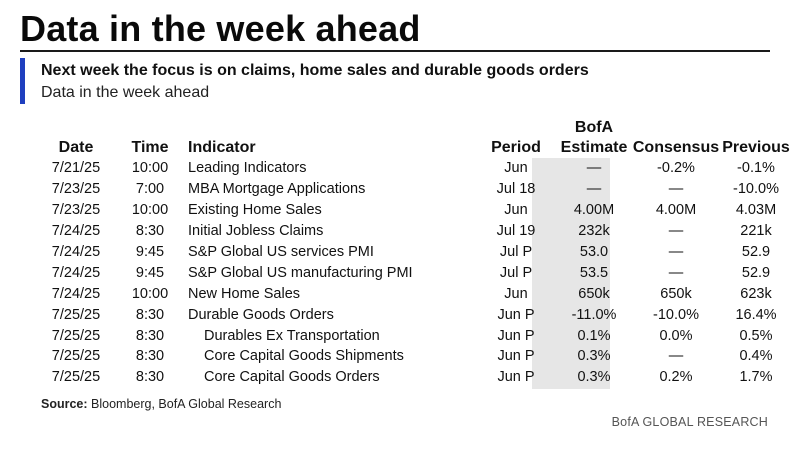 This screenshot has width=806, height=457. I want to click on cell-bofa-estimate: 53.5, so click(594, 272).